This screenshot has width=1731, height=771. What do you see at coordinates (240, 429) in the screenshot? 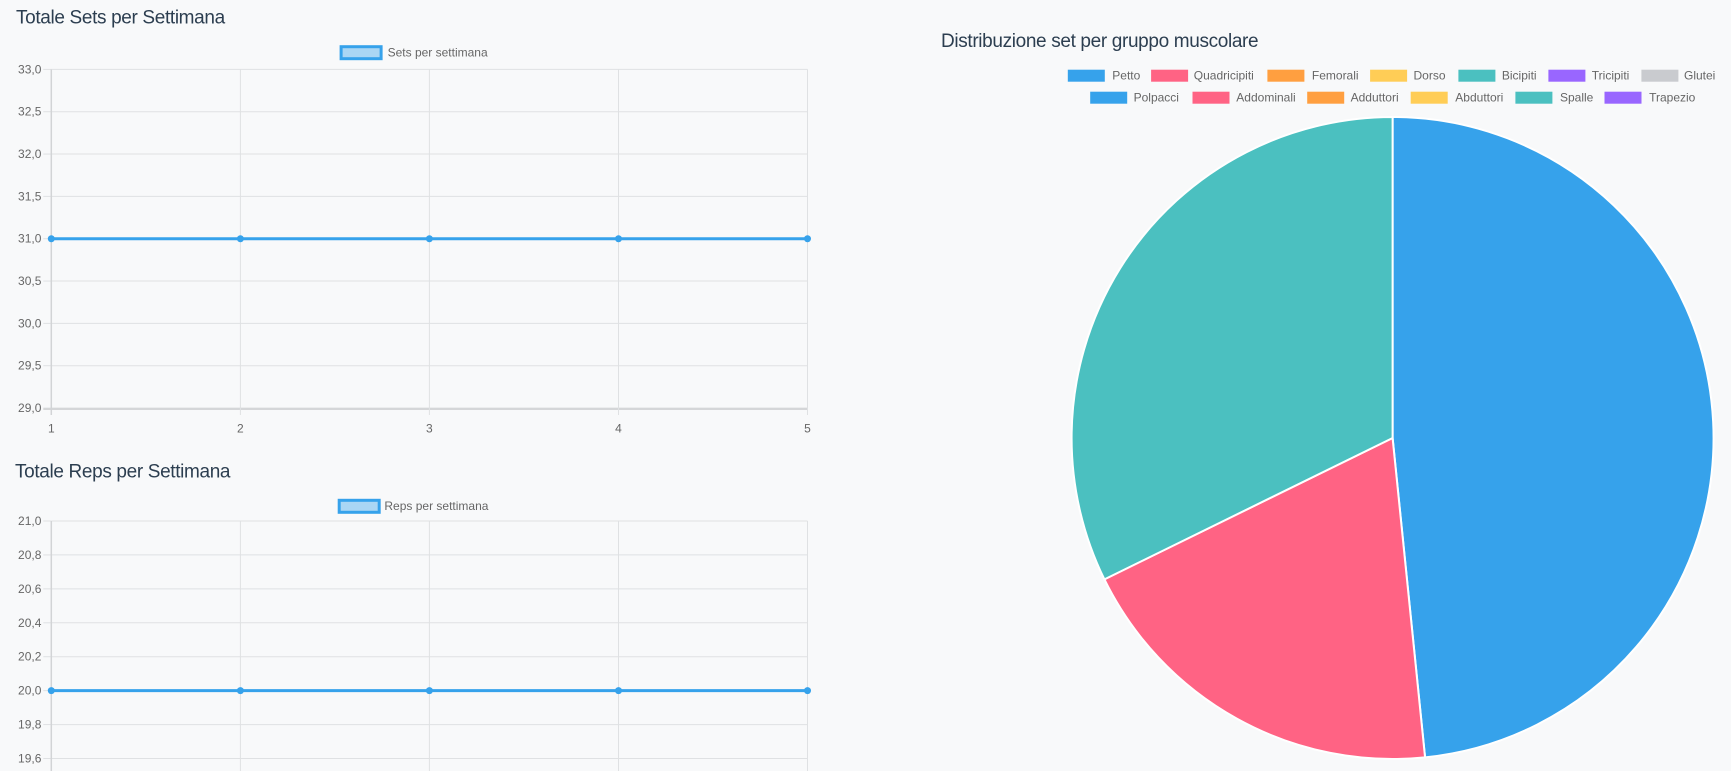
I see `svg-text: 2` at bounding box center [240, 429].